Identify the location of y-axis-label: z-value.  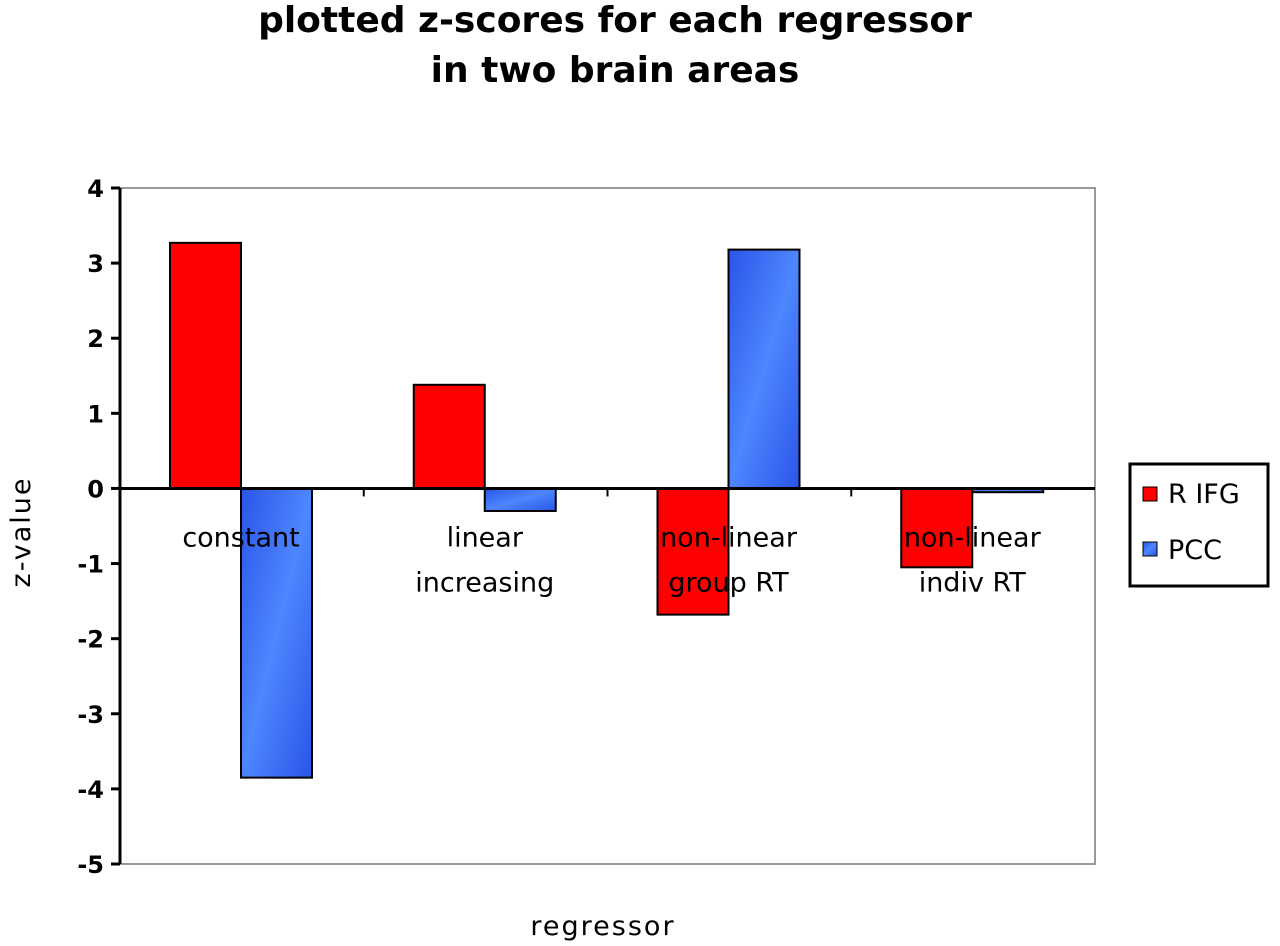
(21, 532).